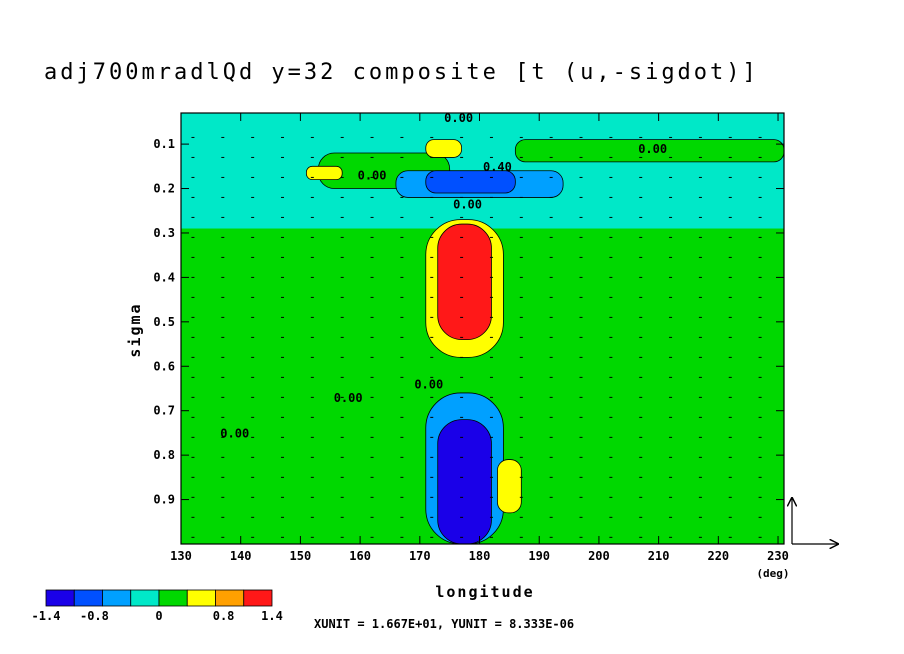 Image resolution: width=904 pixels, height=654 pixels. Describe the element at coordinates (164, 233) in the screenshot. I see `y-tick-label: 0.3` at that location.